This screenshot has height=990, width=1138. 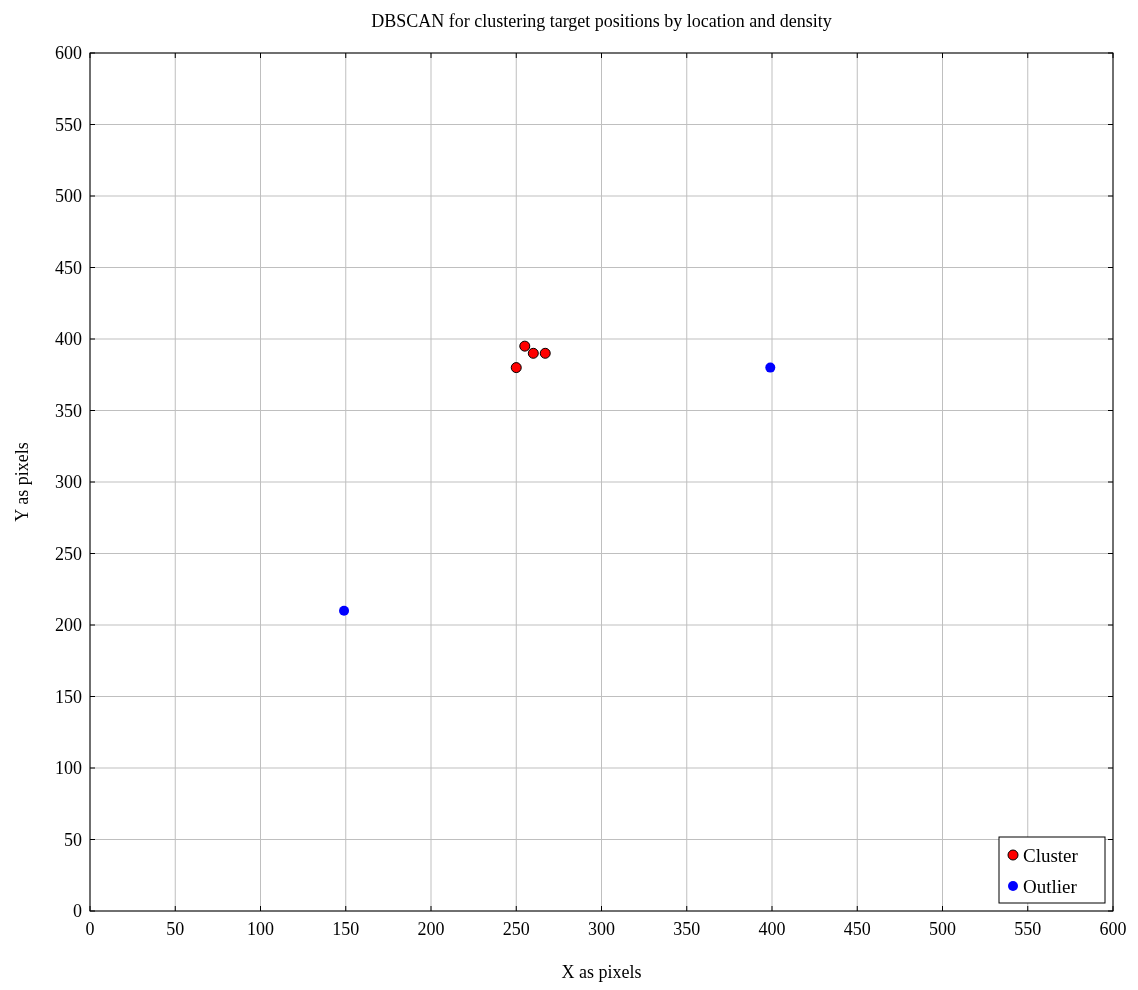 I want to click on y-tick-label: 200, so click(x=68, y=625).